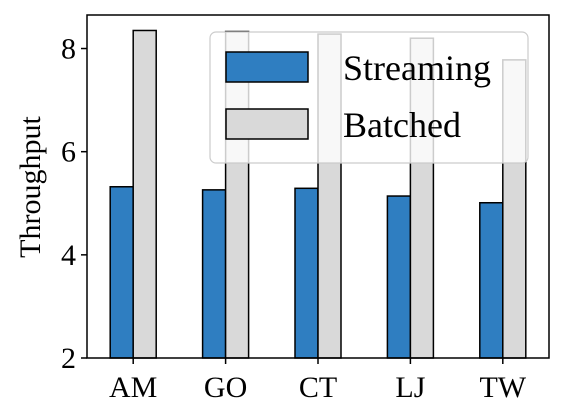 The height and width of the screenshot is (420, 564). Describe the element at coordinates (214, 274) in the screenshot. I see `bar-streaming-go` at that location.